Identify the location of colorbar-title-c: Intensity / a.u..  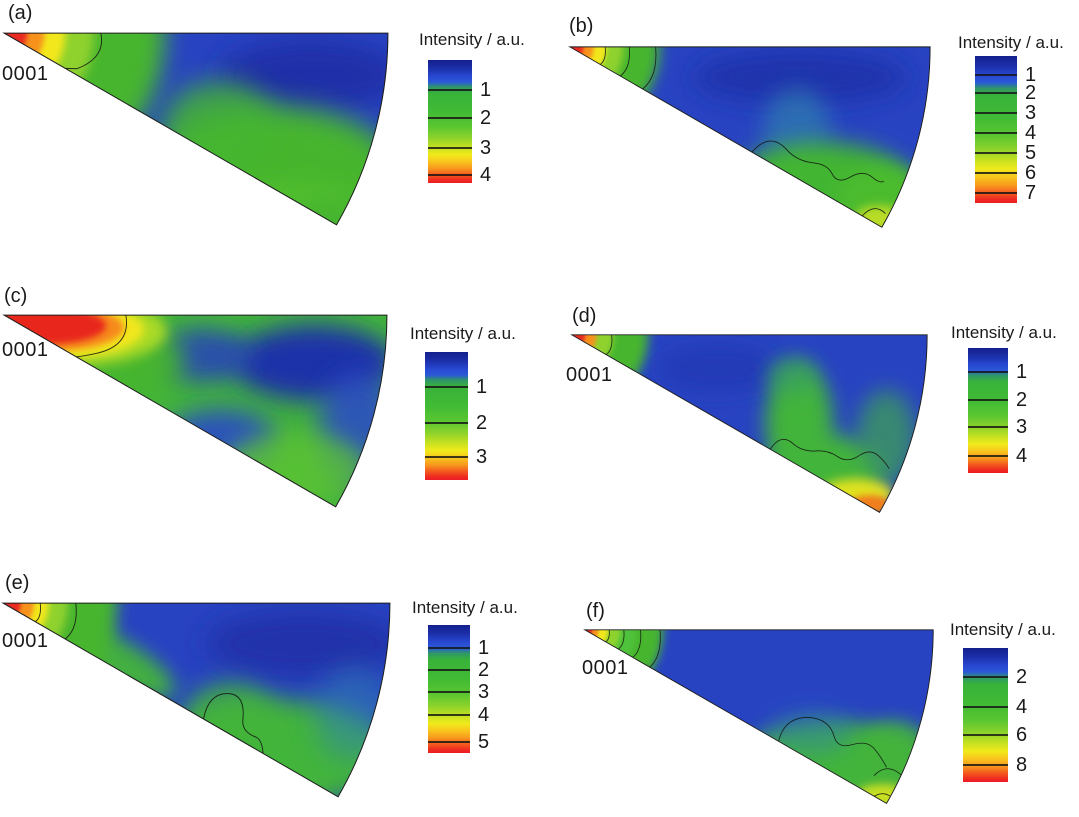
(463, 333).